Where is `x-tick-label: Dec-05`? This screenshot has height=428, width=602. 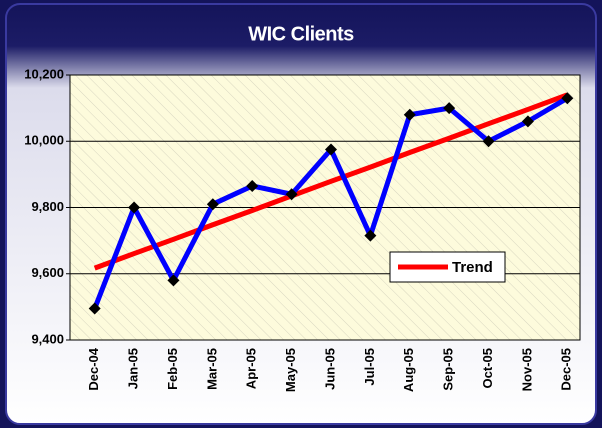 x-tick-label: Dec-05 is located at coordinates (566, 369).